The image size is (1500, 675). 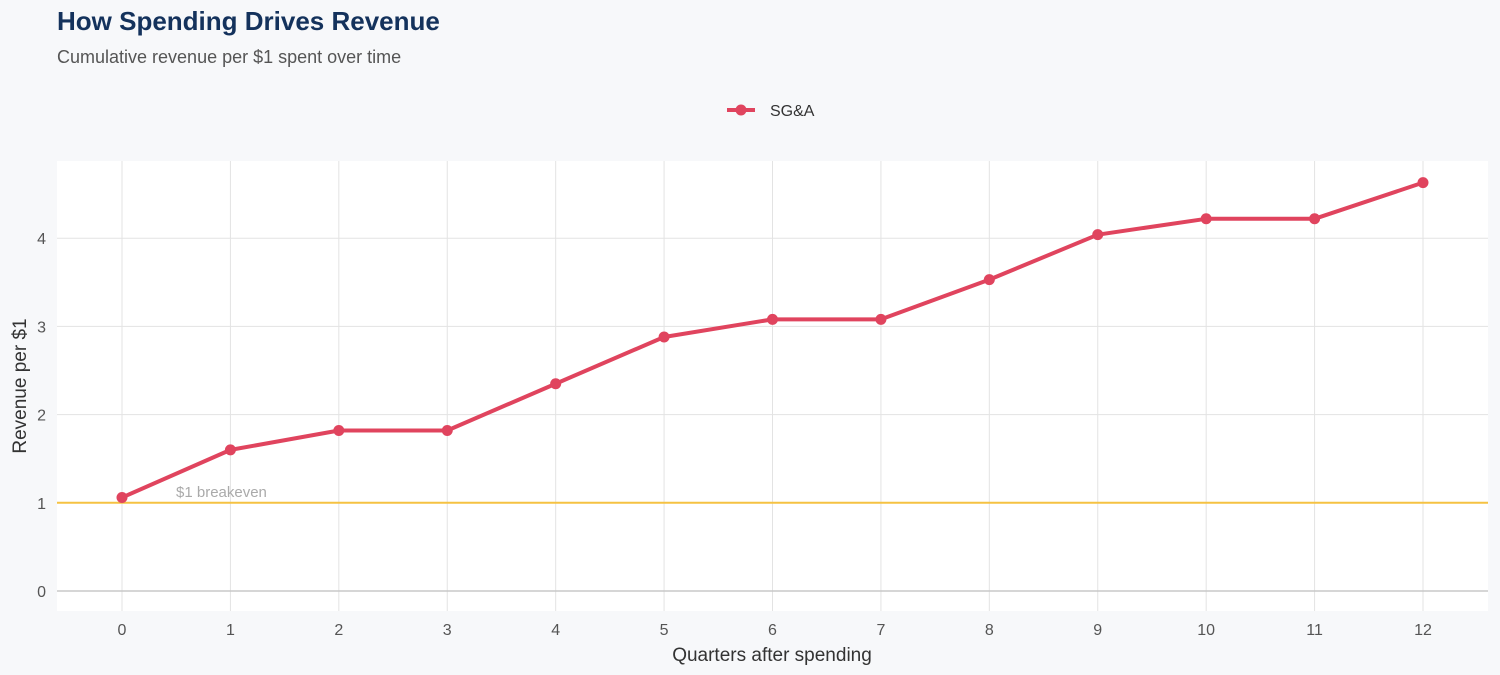 I want to click on x-tick-label-7: 7, so click(x=880, y=630).